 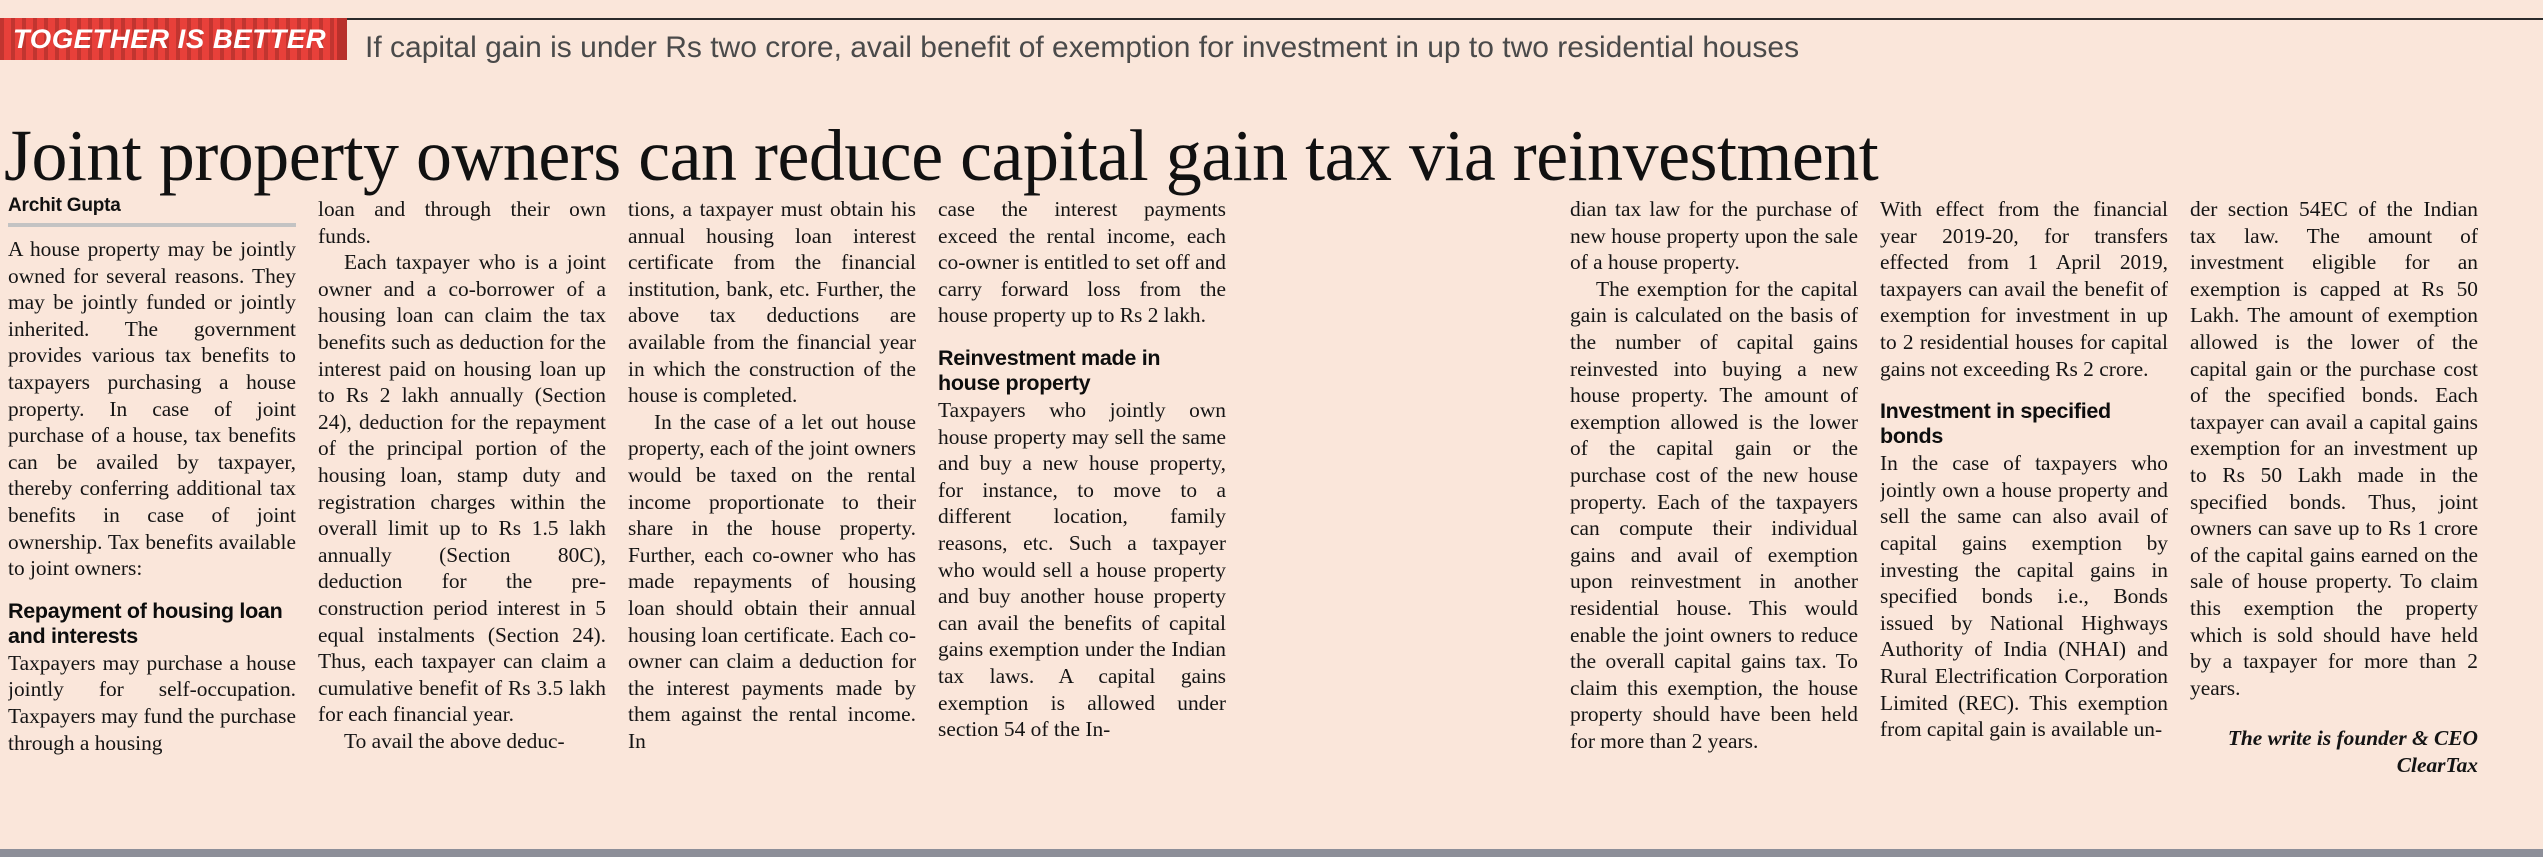 What do you see at coordinates (2352, 751) in the screenshot?
I see `author-signoff: The write is founder & CEO ClearTax` at bounding box center [2352, 751].